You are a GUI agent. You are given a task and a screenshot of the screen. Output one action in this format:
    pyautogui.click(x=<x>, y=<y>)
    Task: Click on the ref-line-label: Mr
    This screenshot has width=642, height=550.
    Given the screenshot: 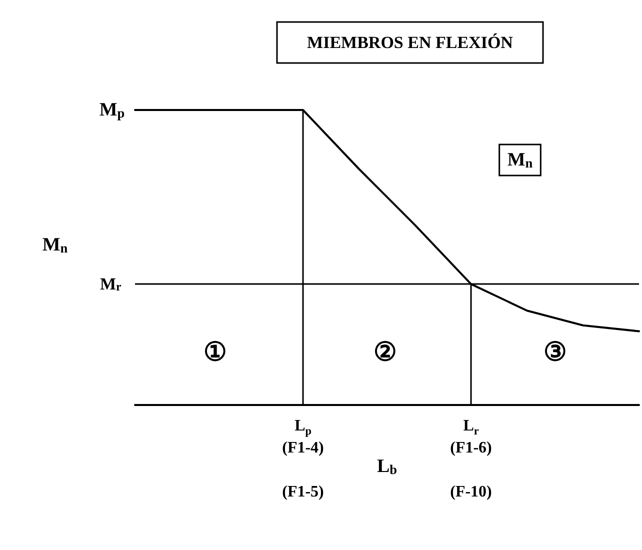 What is the action you would take?
    pyautogui.click(x=111, y=284)
    